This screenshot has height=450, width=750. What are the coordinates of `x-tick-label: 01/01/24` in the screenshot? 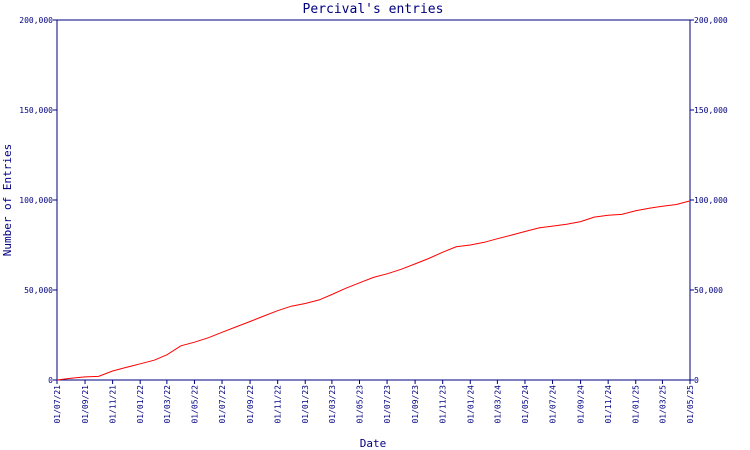 It's located at (470, 404).